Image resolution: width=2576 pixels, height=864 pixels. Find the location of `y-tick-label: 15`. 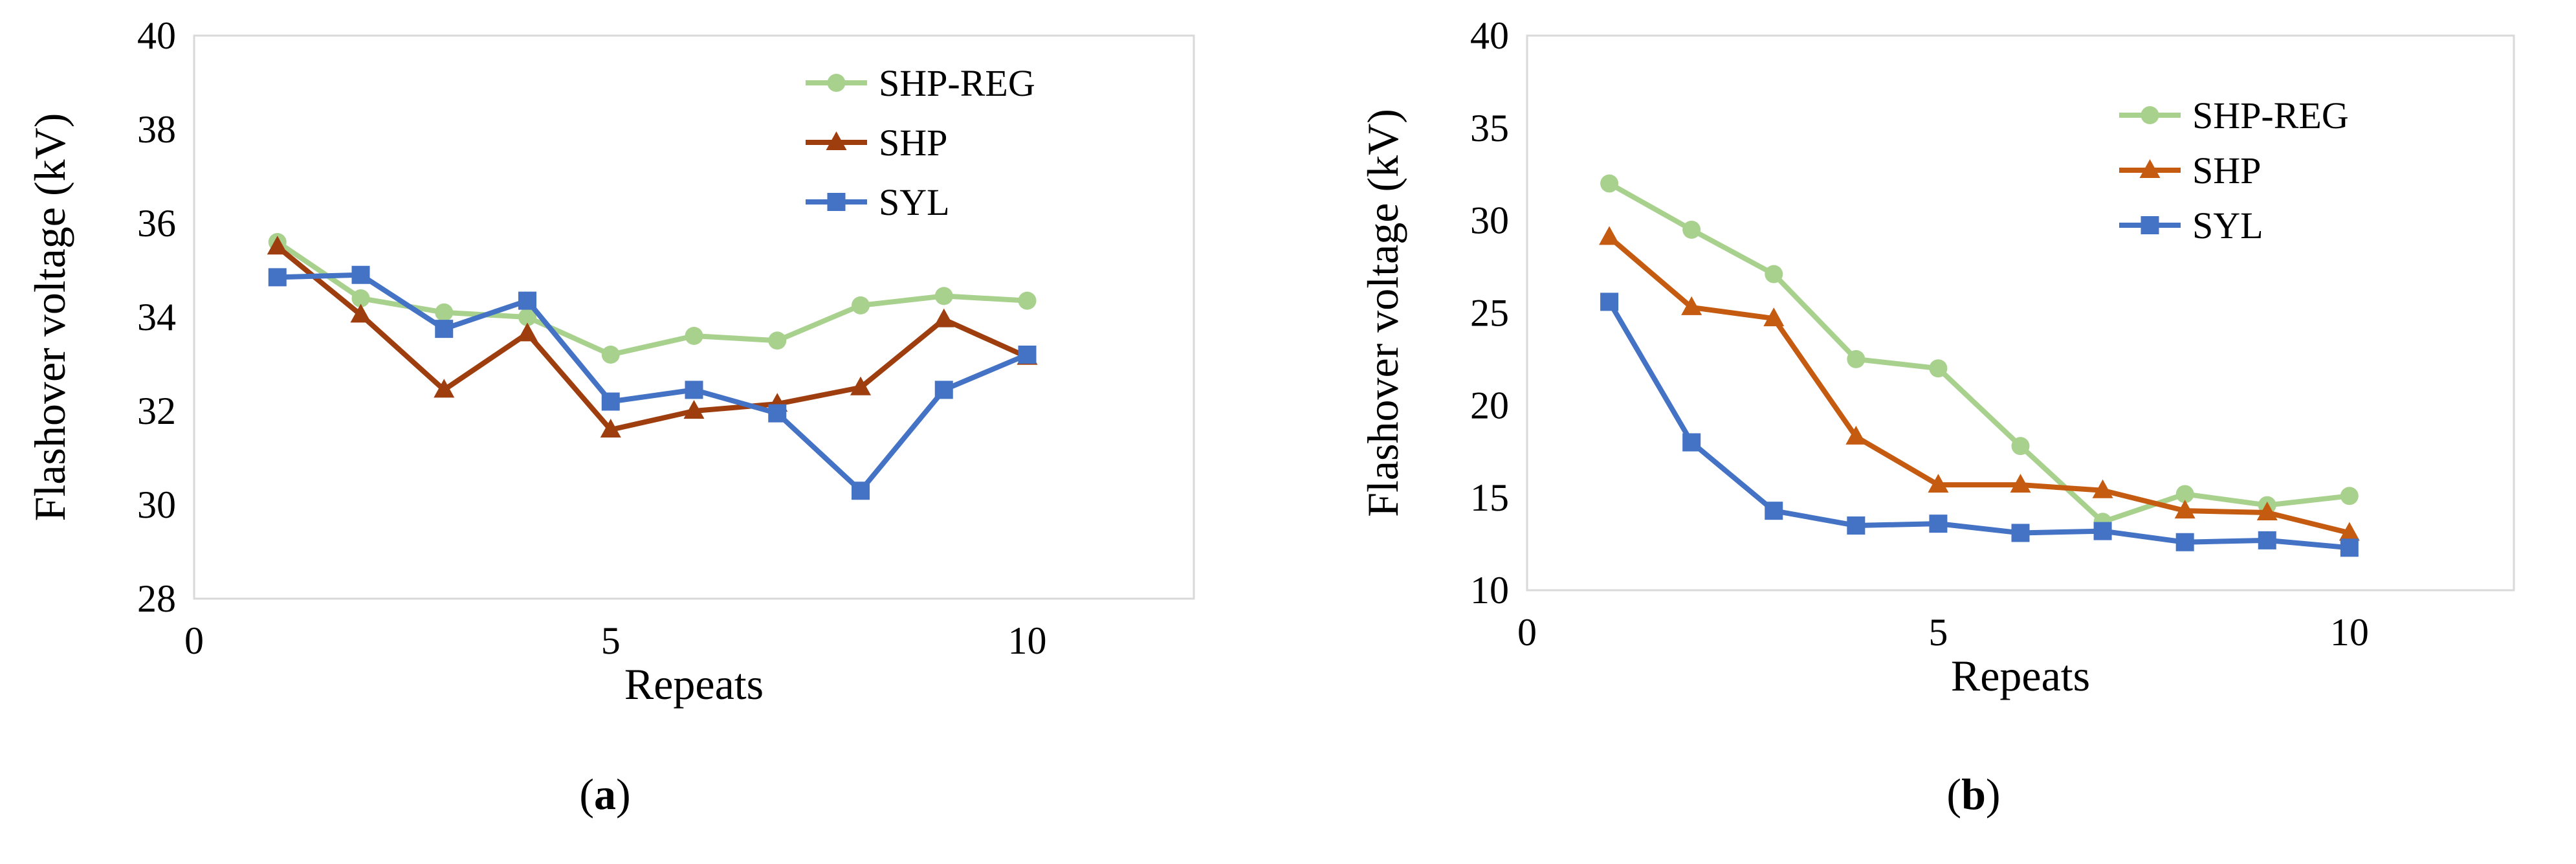

y-tick-label: 15 is located at coordinates (1489, 497).